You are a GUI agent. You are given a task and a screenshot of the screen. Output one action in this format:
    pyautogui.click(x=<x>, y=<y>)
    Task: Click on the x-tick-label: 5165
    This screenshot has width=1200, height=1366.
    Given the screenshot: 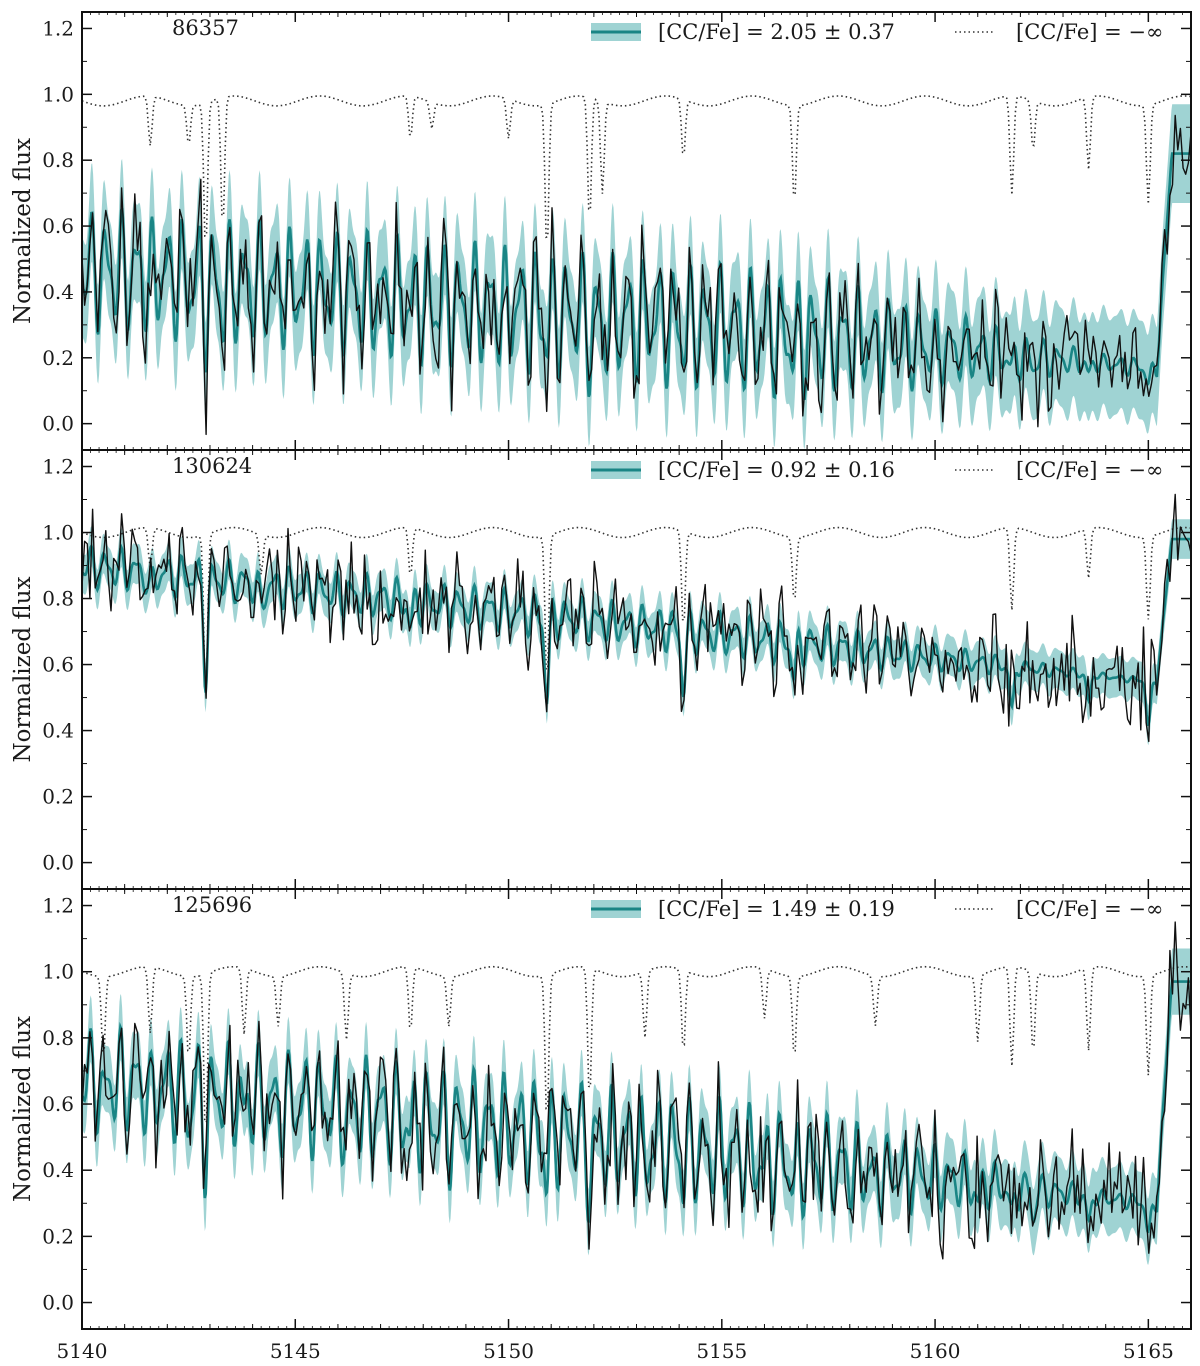 What is the action you would take?
    pyautogui.click(x=1148, y=1350)
    